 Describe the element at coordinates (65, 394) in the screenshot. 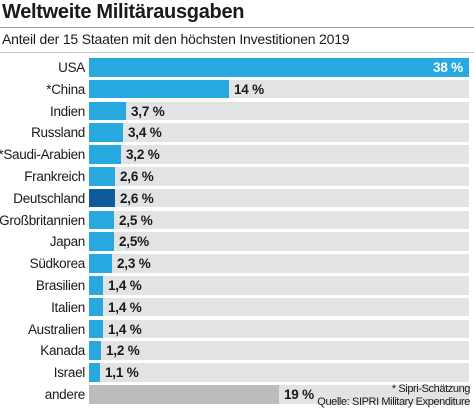

I see `category-label: andere` at that location.